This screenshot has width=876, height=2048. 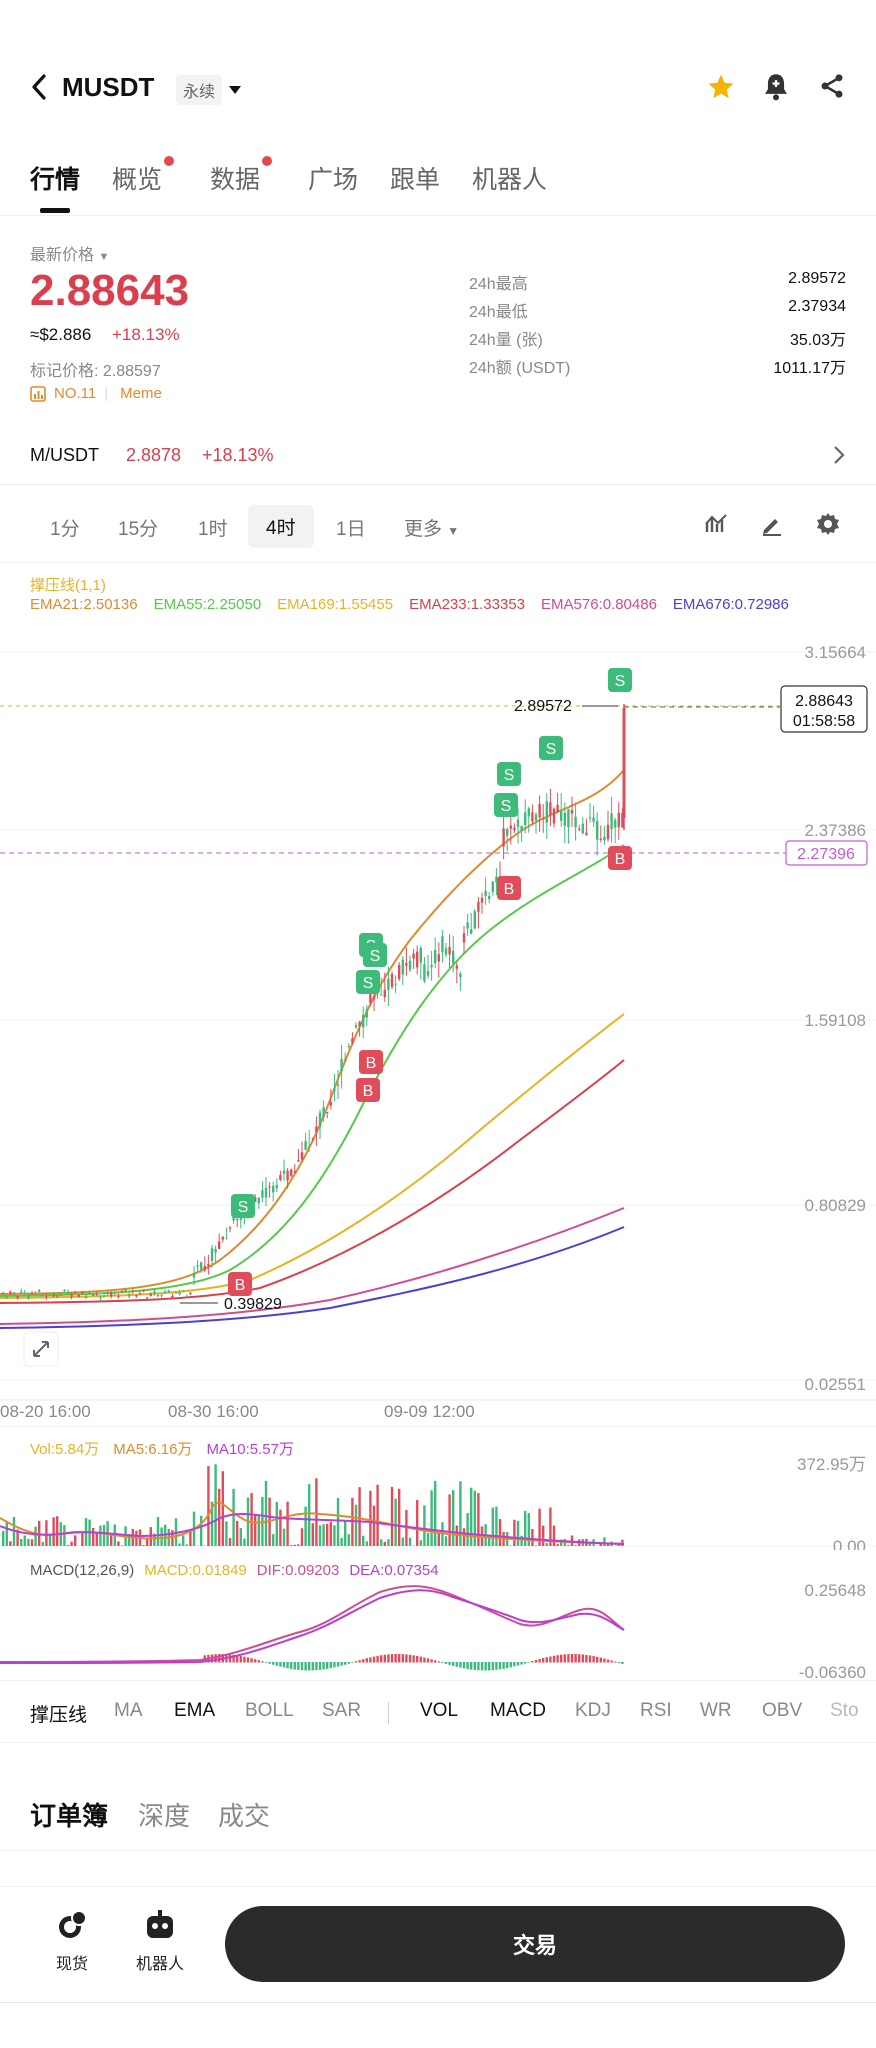 I want to click on latest-price-label: 最新价格 ▼, so click(x=70, y=255).